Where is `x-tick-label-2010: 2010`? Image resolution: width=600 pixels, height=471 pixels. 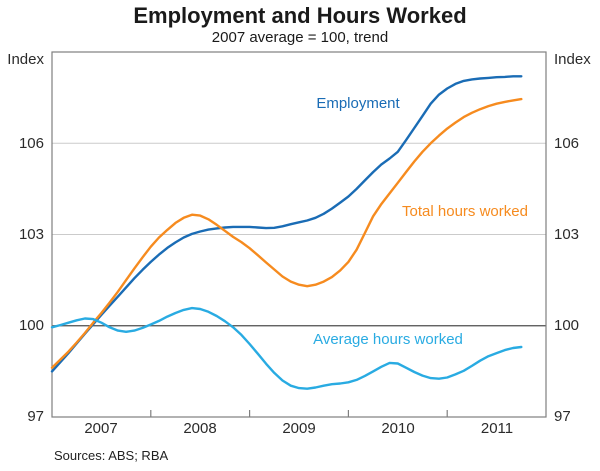
x-tick-label-2010: 2010 is located at coordinates (398, 428).